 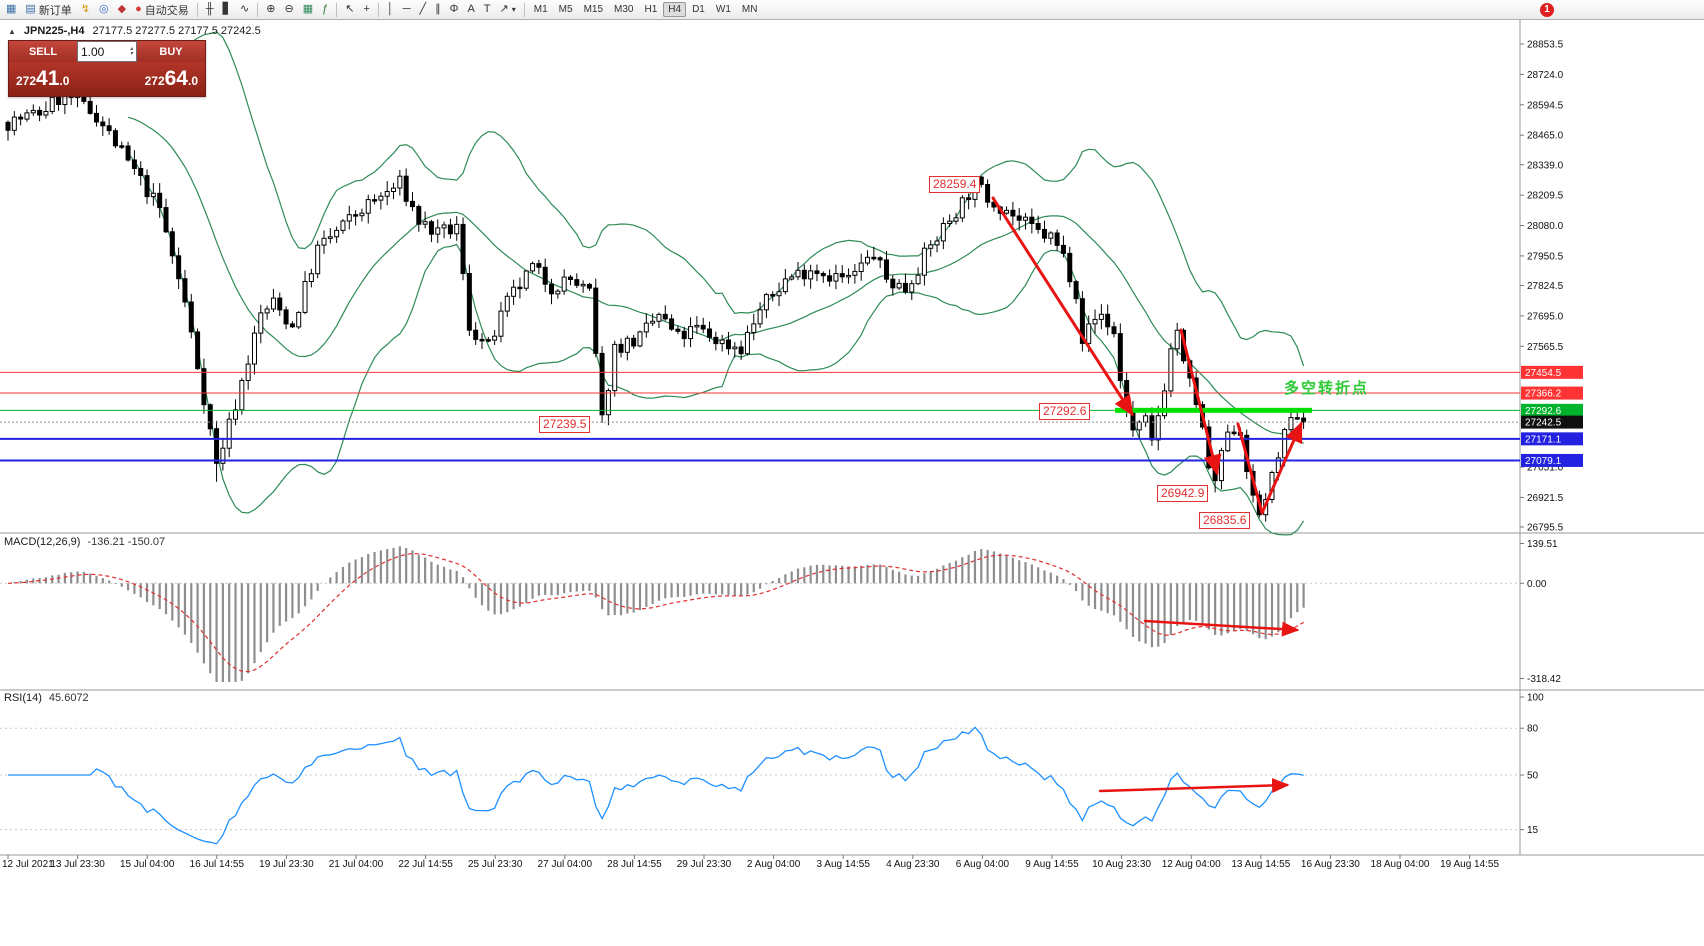 I want to click on spinner-up-icon: ▴, so click(x=131, y=48).